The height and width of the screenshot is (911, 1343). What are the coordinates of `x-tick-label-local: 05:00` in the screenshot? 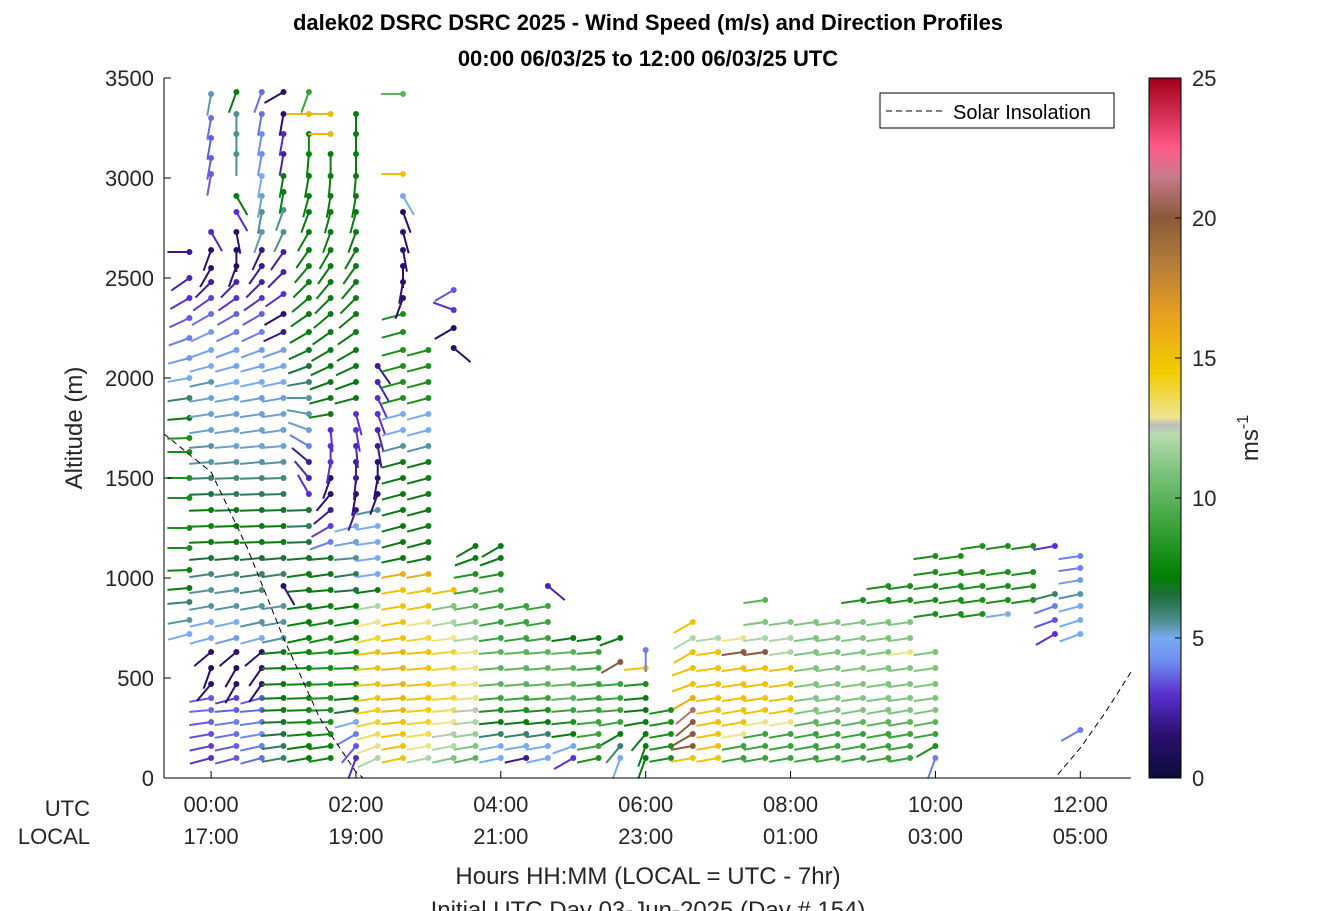 It's located at (1080, 836).